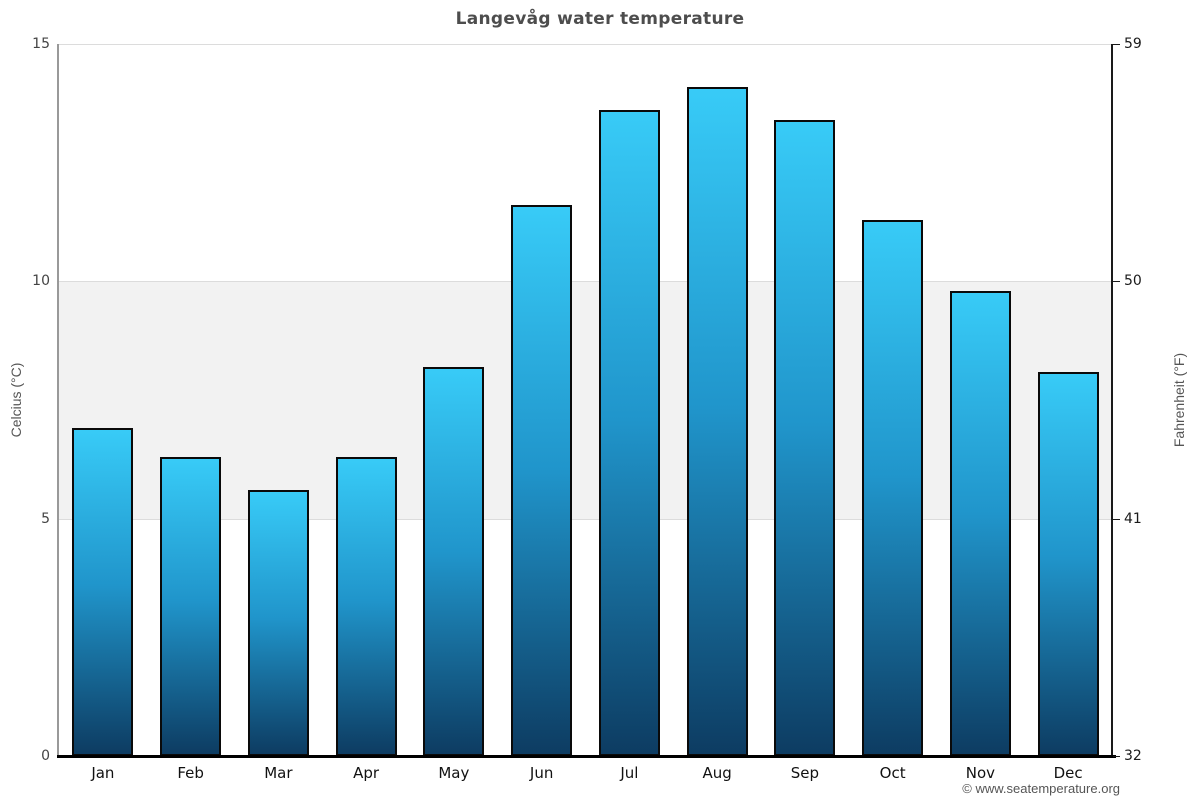 This screenshot has width=1200, height=800. I want to click on x-tick-apr: Apr, so click(366, 773).